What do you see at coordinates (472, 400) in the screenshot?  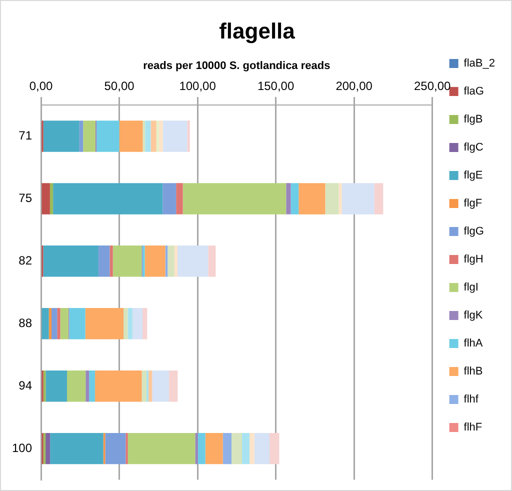 I see `legend-label: flhf` at bounding box center [472, 400].